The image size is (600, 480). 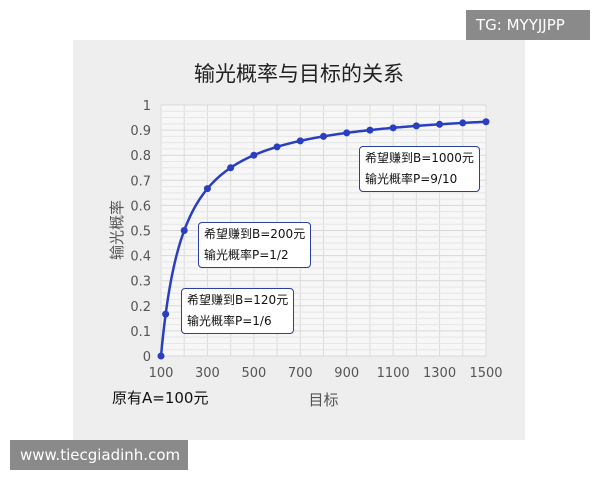 I want to click on y-tick-label: 0.3, so click(x=140, y=282).